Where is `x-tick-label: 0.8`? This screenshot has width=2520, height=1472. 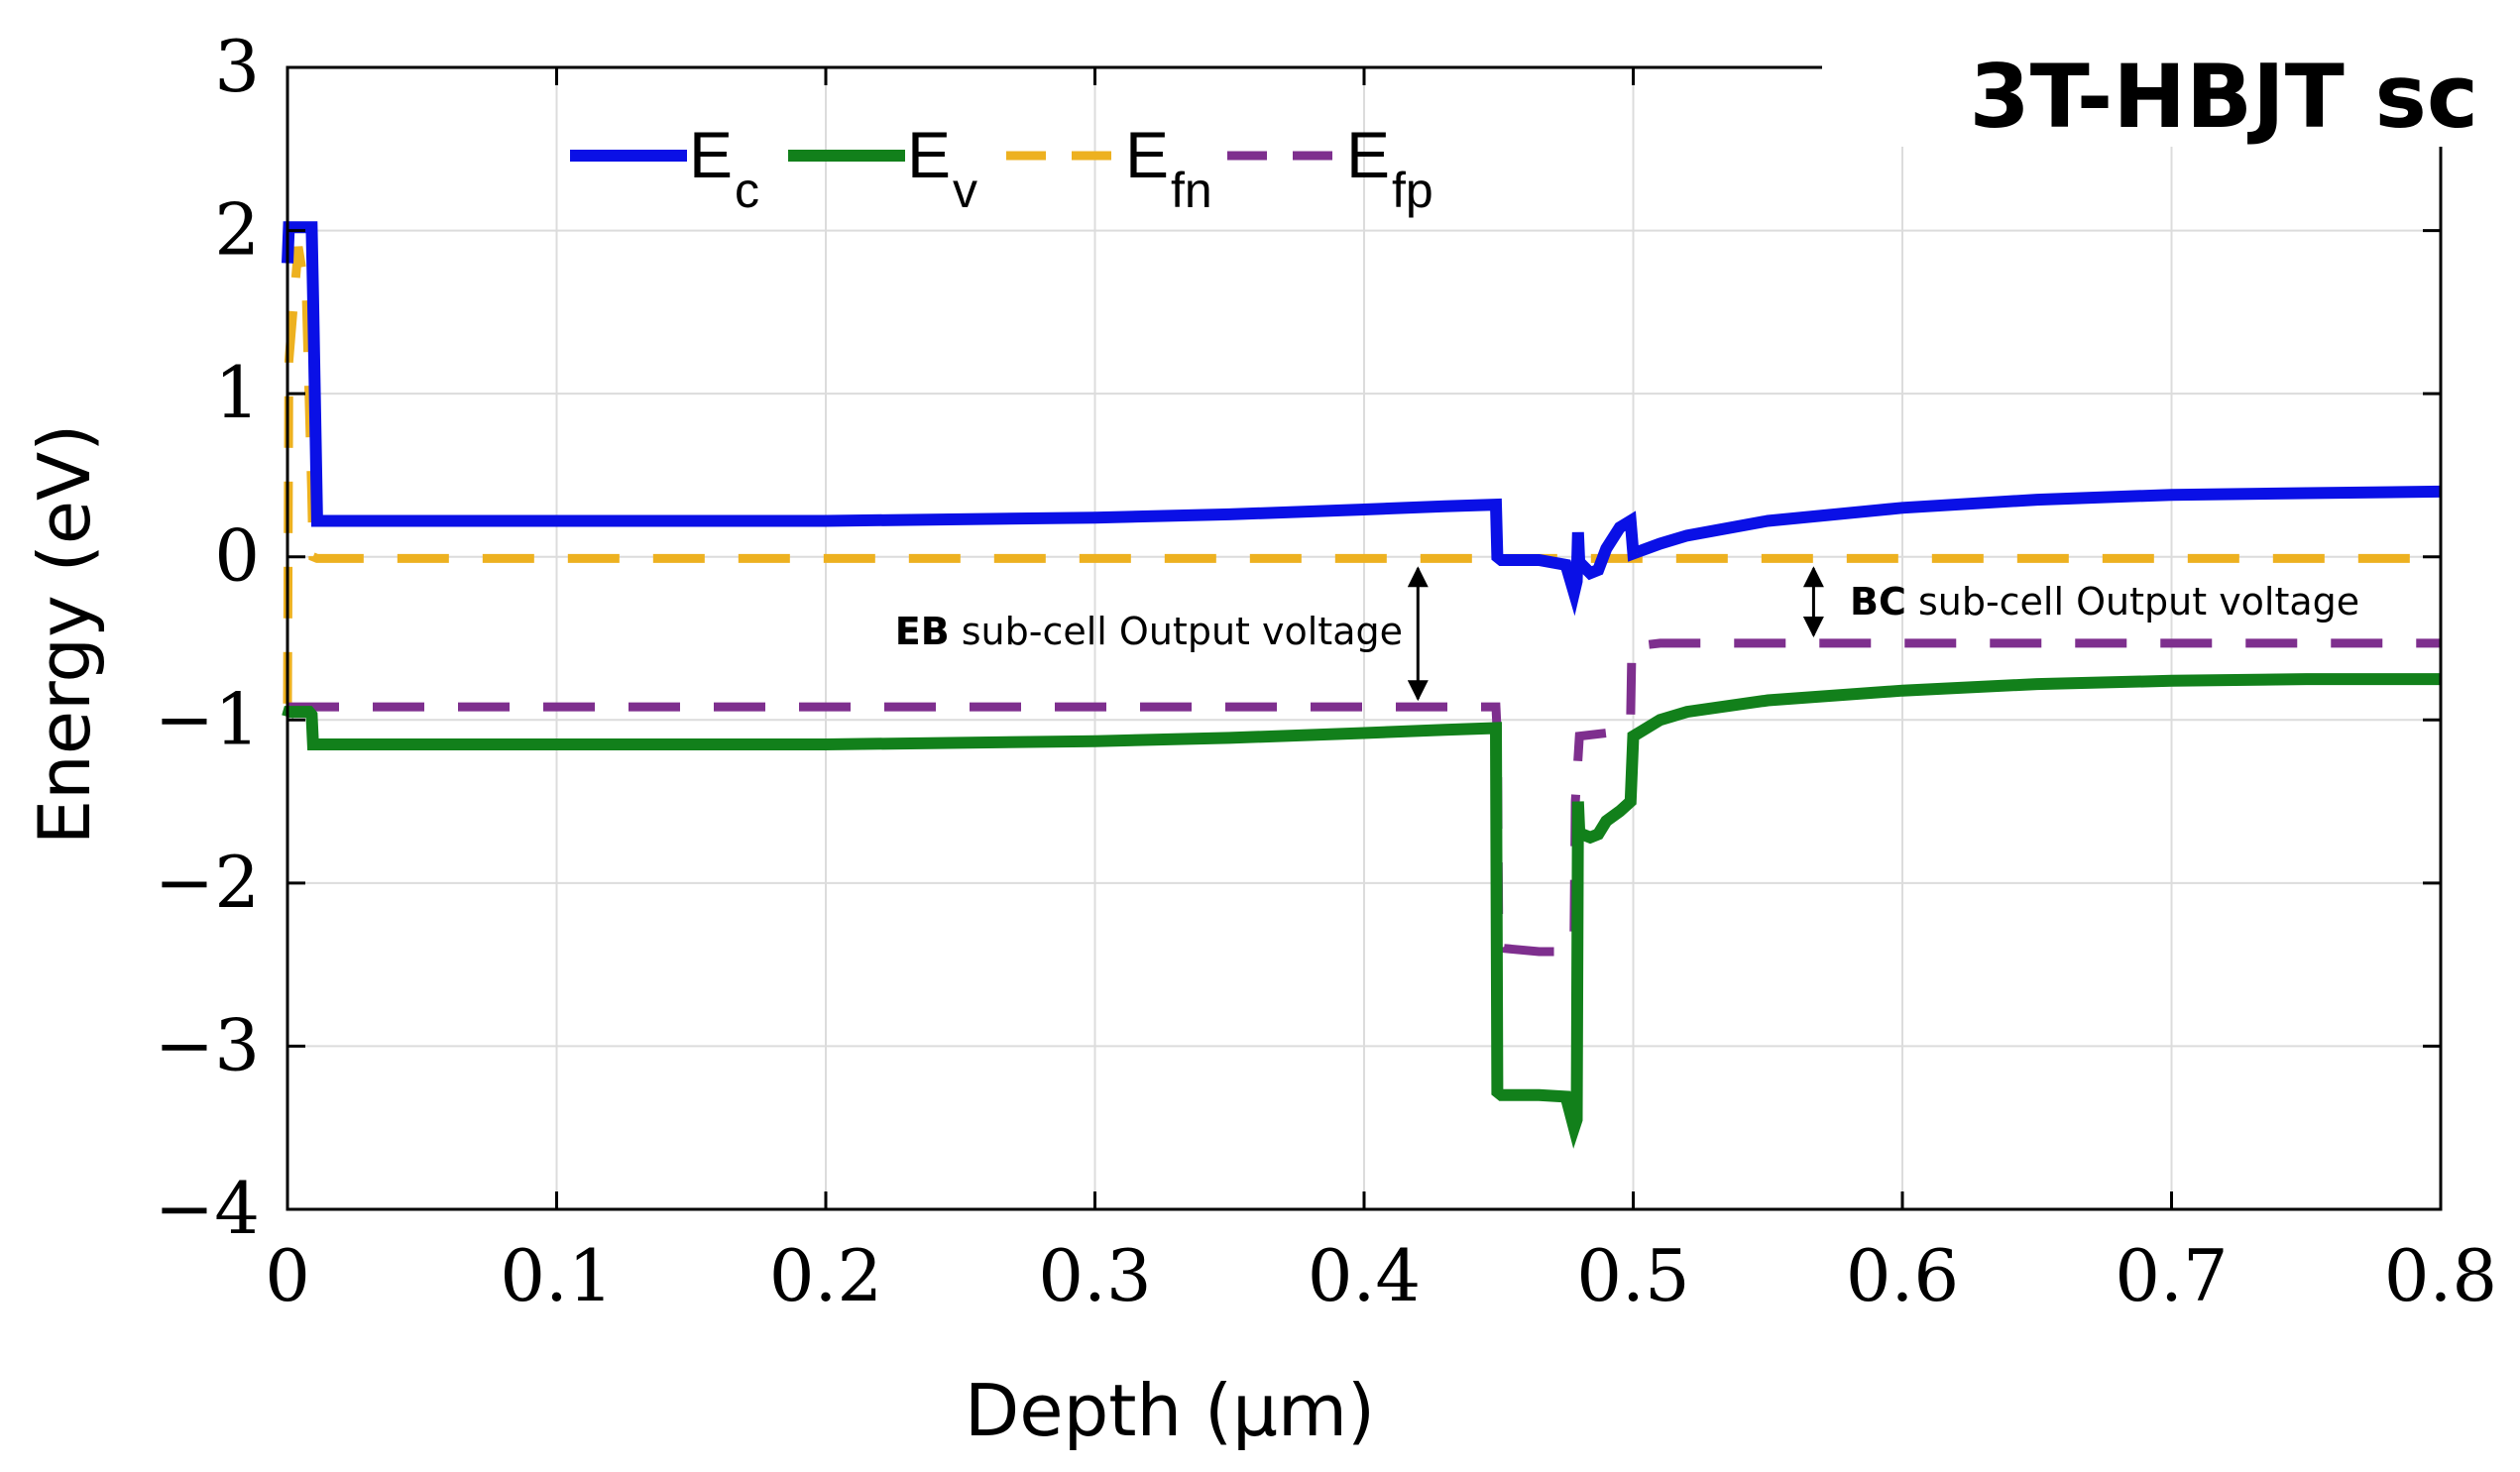 x-tick-label: 0.8 is located at coordinates (2441, 1275).